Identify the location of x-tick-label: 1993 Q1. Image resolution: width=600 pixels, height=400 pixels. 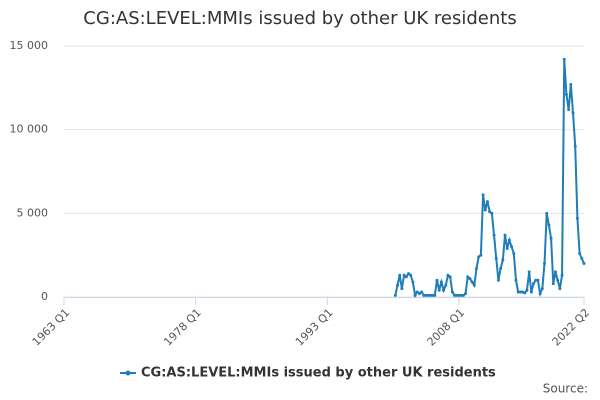
(314, 327).